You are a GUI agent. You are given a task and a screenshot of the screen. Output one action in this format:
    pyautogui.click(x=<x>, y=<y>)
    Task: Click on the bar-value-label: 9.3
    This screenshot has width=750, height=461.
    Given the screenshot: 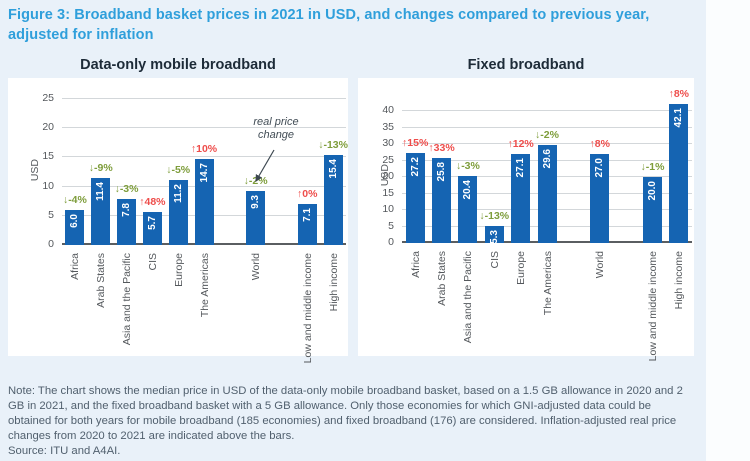 What is the action you would take?
    pyautogui.click(x=256, y=201)
    